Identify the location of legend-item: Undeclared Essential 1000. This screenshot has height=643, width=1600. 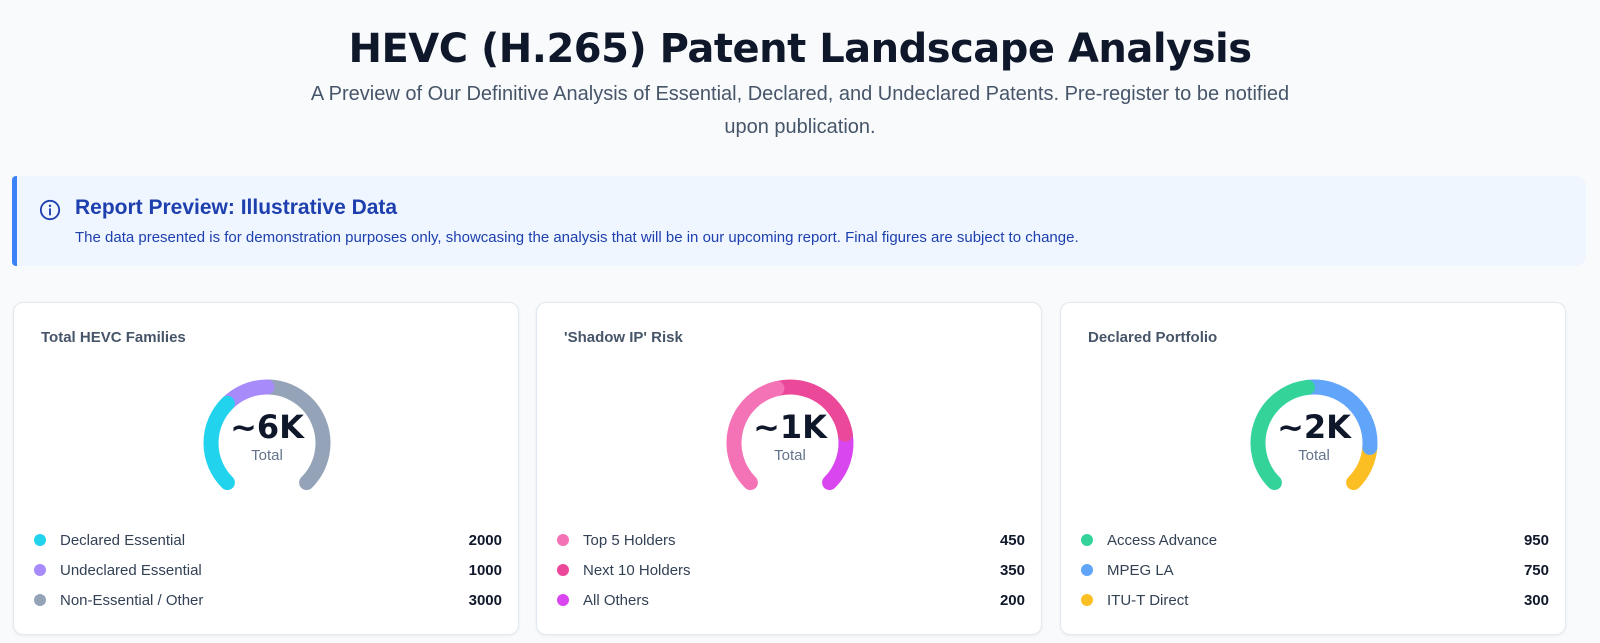
(267, 570).